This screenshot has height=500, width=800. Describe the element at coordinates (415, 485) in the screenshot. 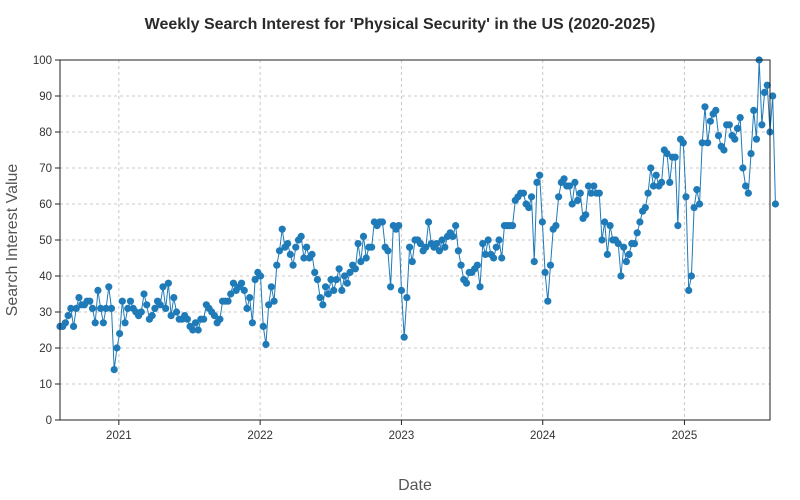

I see `x-axis-label: Date` at that location.